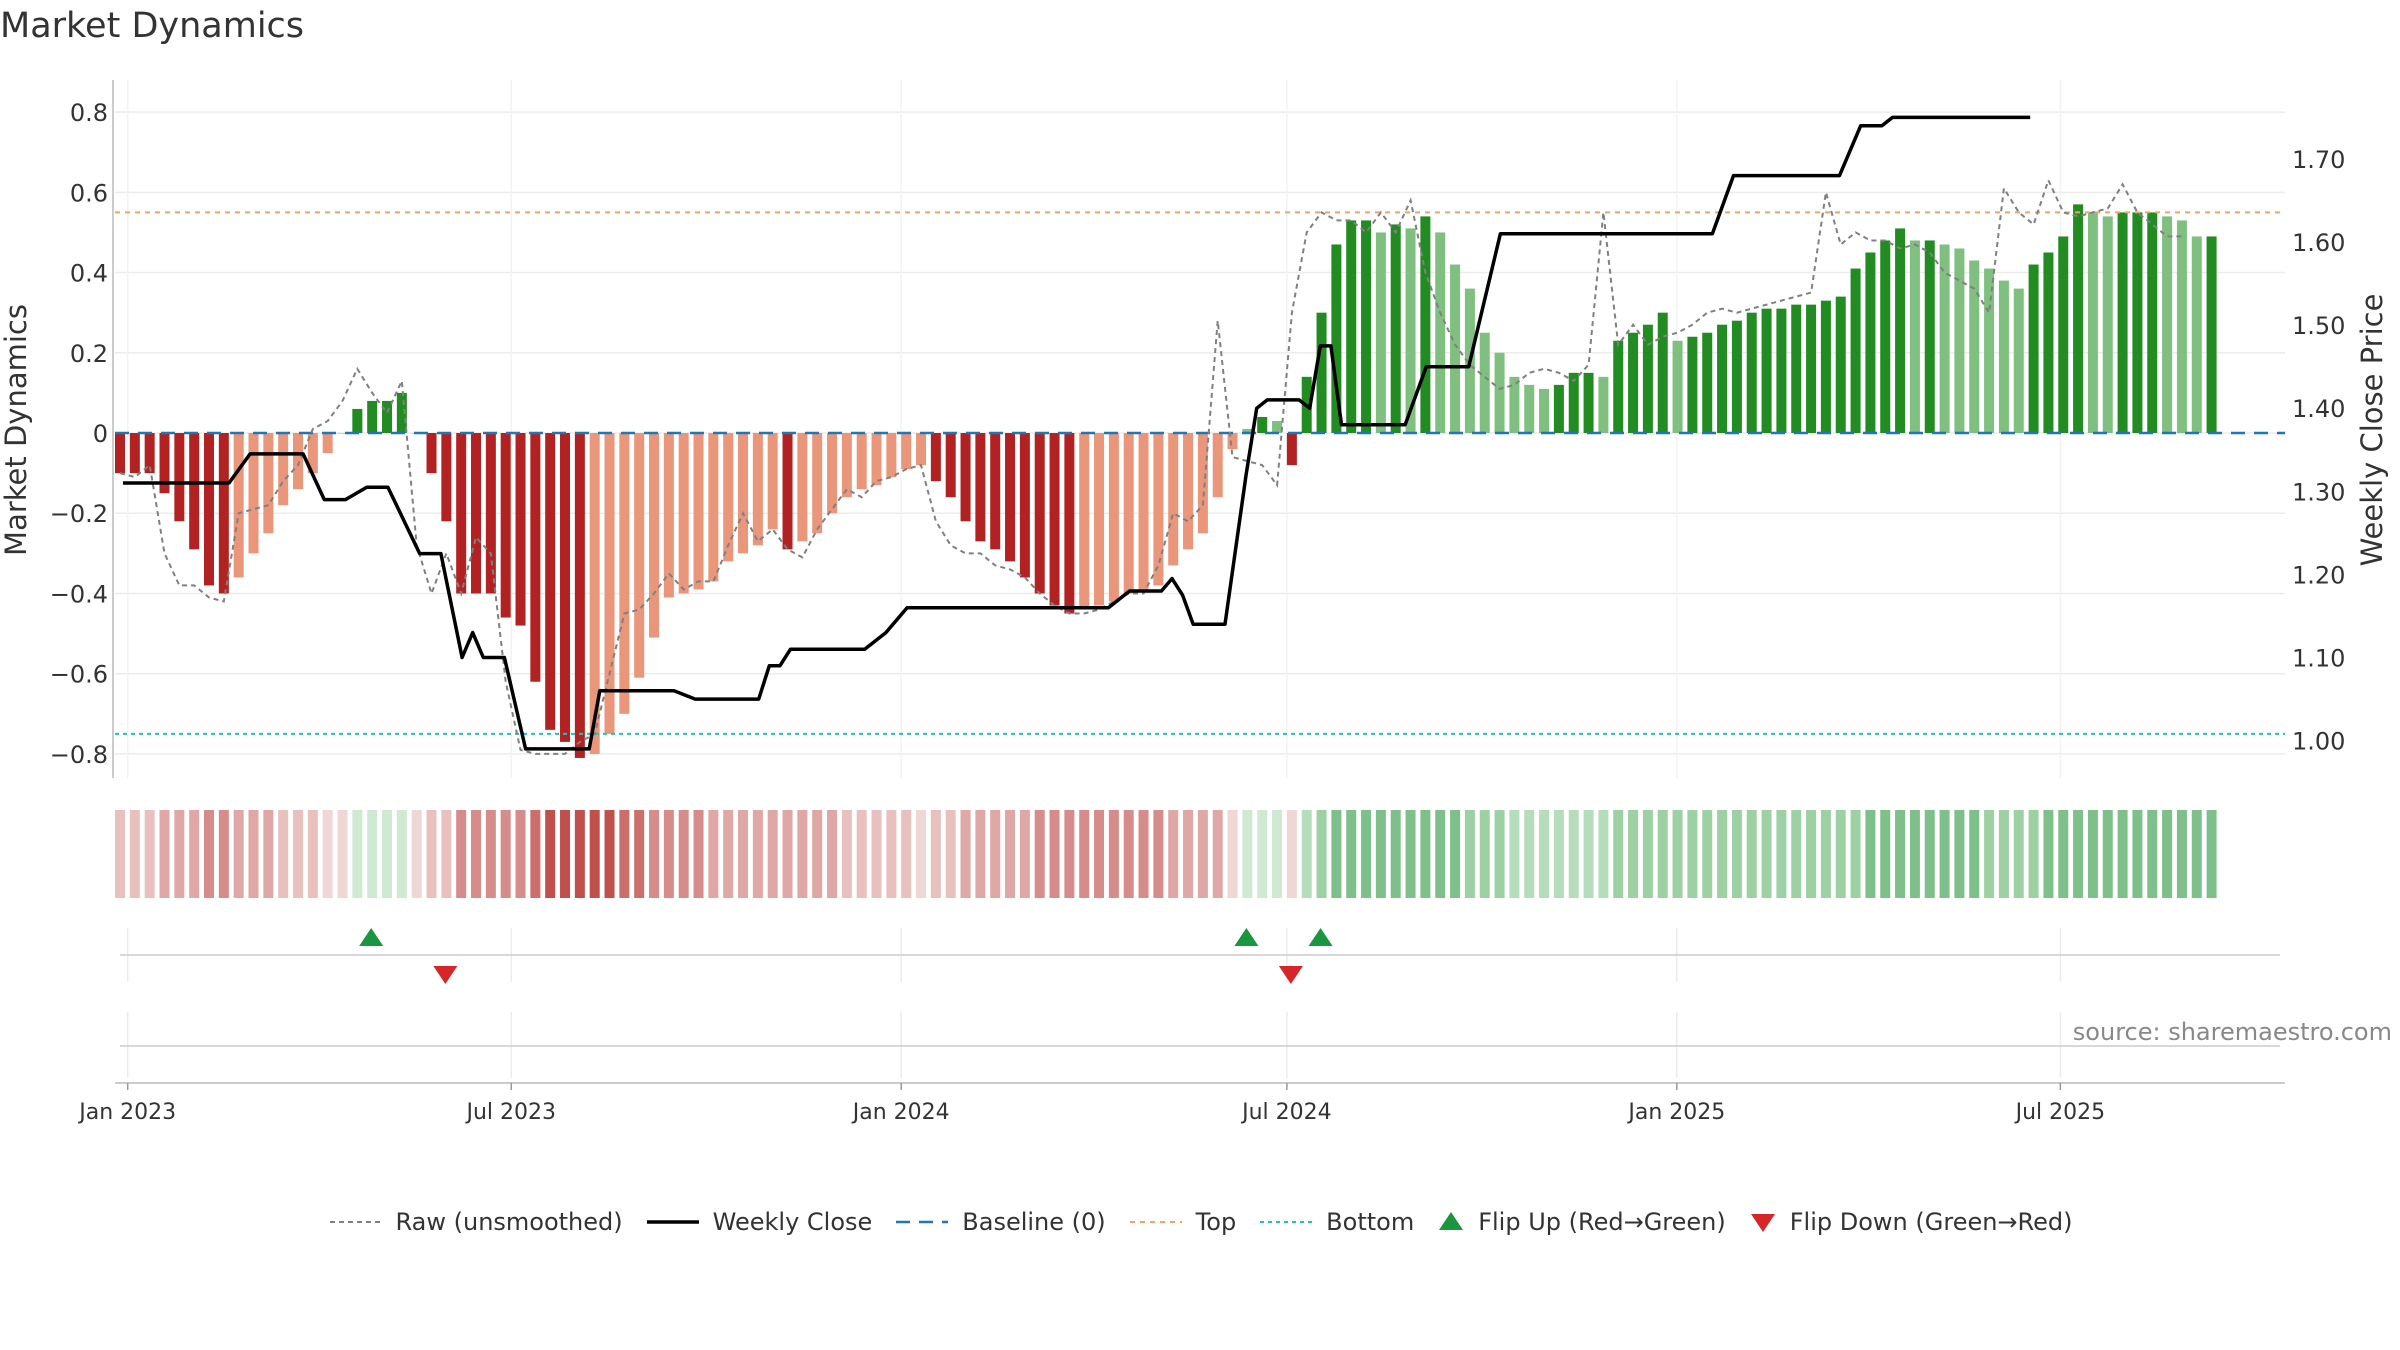 The height and width of the screenshot is (1350, 2400). I want to click on x-tick-label: Jan 2023, so click(126, 1112).